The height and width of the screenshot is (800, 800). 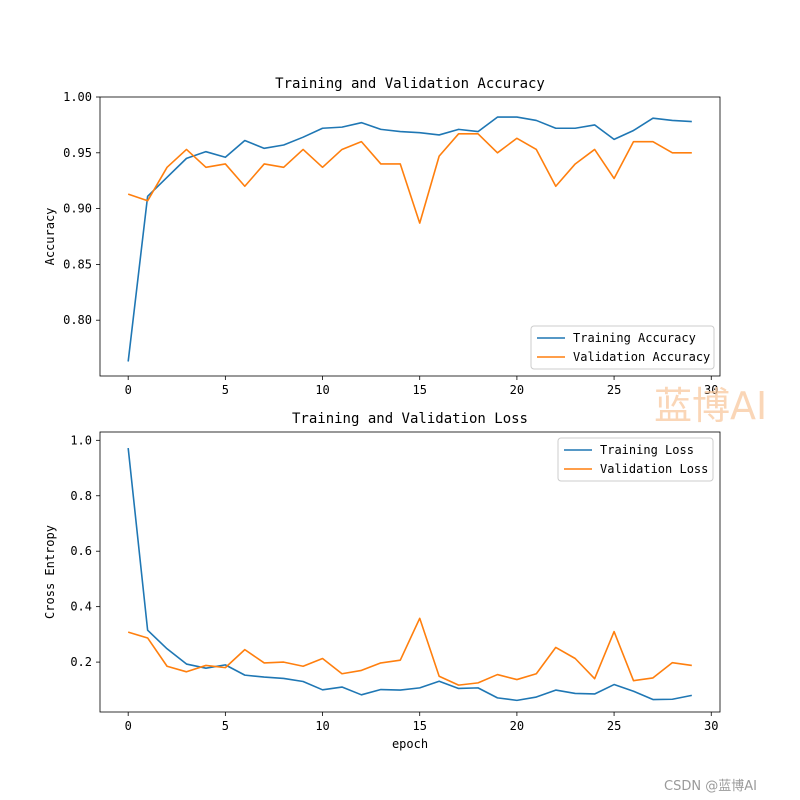 What do you see at coordinates (322, 390) in the screenshot?
I see `acc-x-tick-label: 10` at bounding box center [322, 390].